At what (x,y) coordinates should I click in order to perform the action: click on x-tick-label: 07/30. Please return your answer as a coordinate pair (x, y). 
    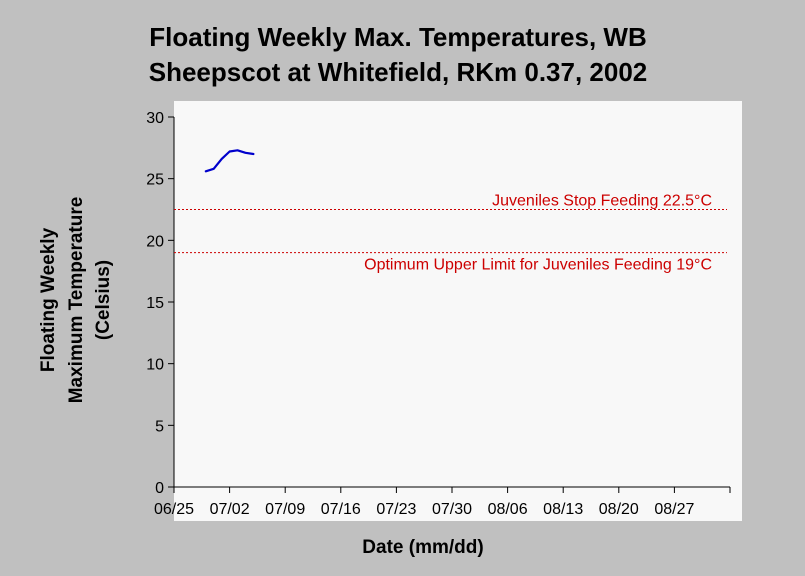
    Looking at the image, I should click on (452, 509).